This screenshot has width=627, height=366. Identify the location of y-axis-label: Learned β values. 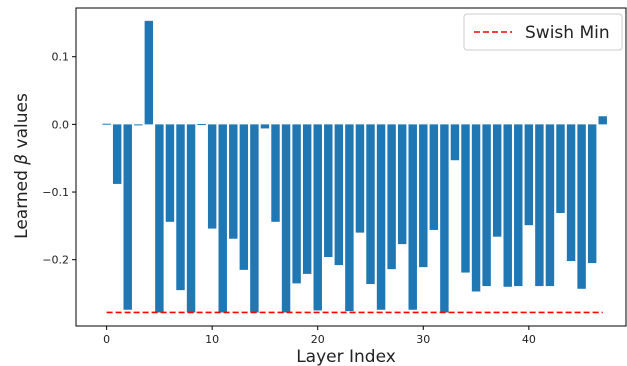
(22, 166).